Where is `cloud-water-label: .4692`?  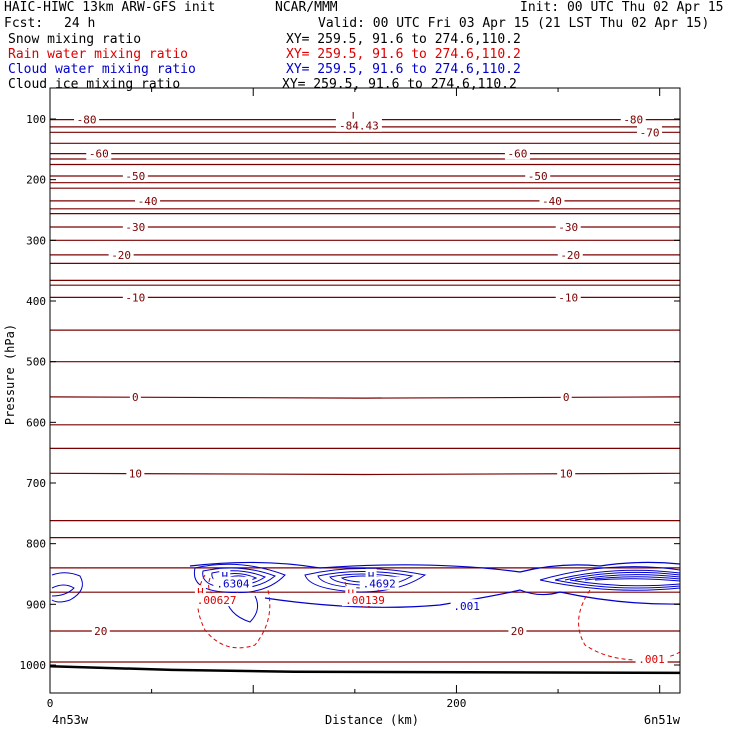
cloud-water-label: .4692 is located at coordinates (379, 584).